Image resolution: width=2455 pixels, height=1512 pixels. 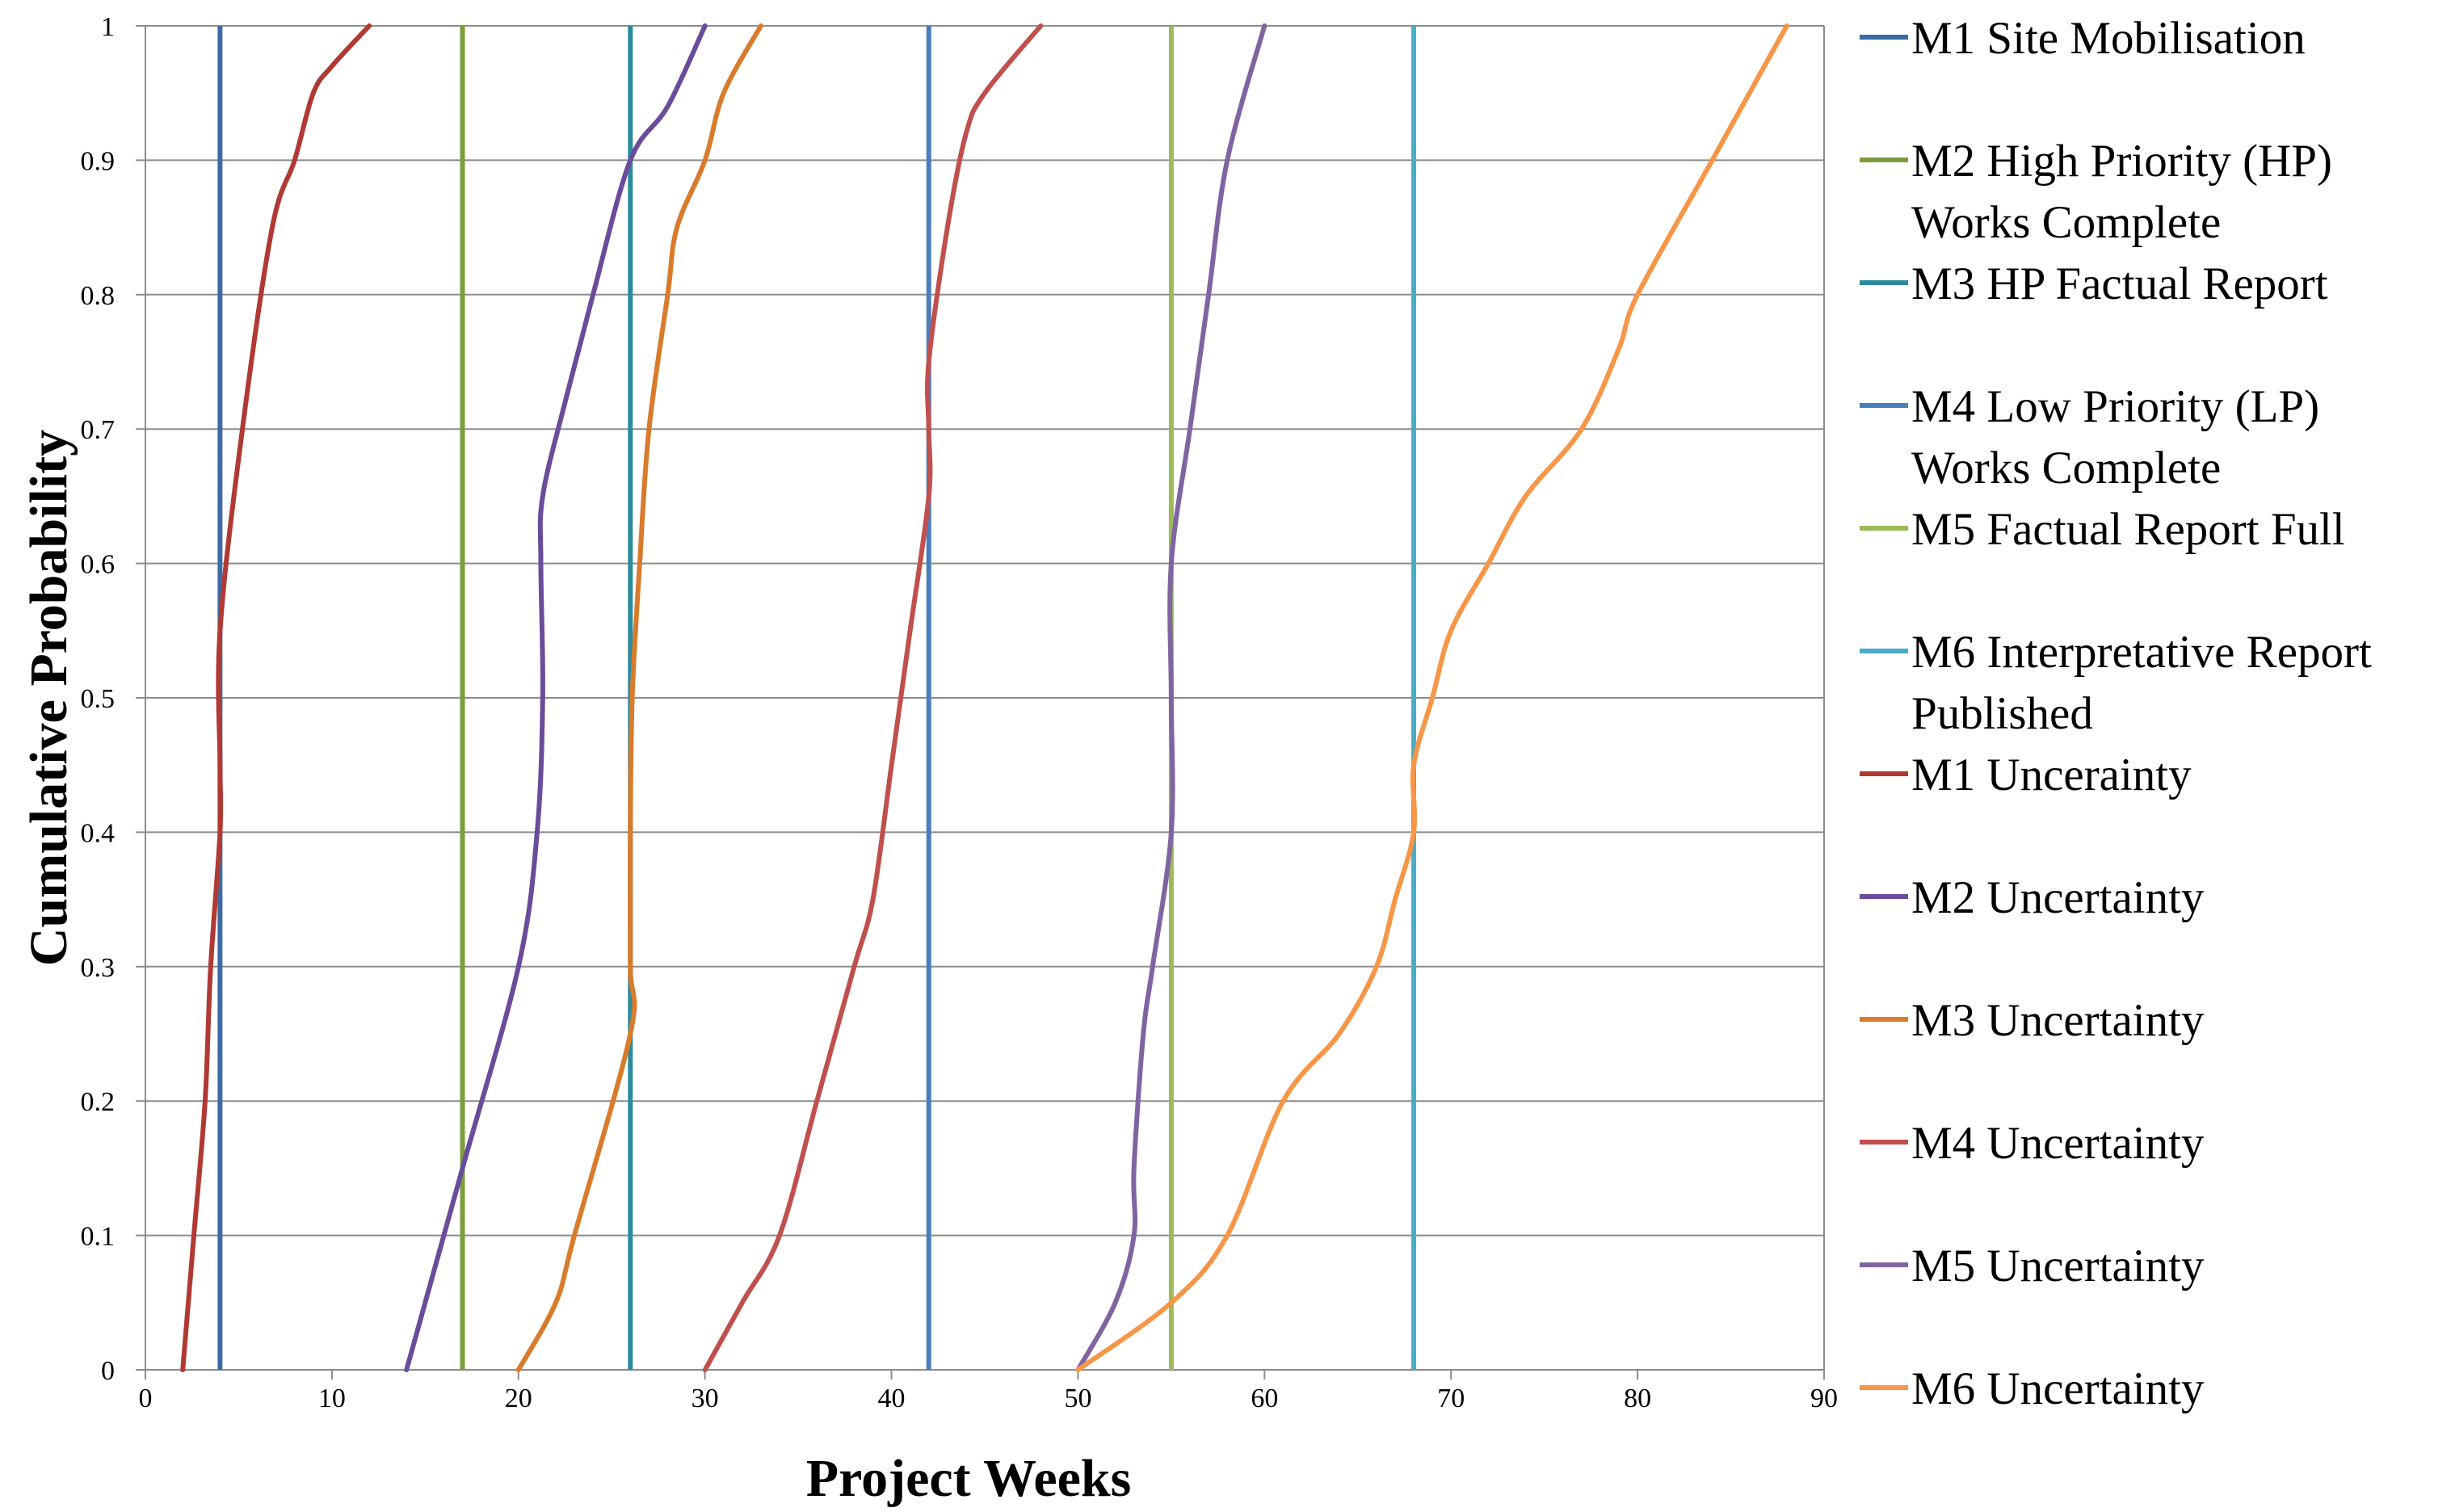 What do you see at coordinates (98, 296) in the screenshot?
I see `y-tick-label: 0.8` at bounding box center [98, 296].